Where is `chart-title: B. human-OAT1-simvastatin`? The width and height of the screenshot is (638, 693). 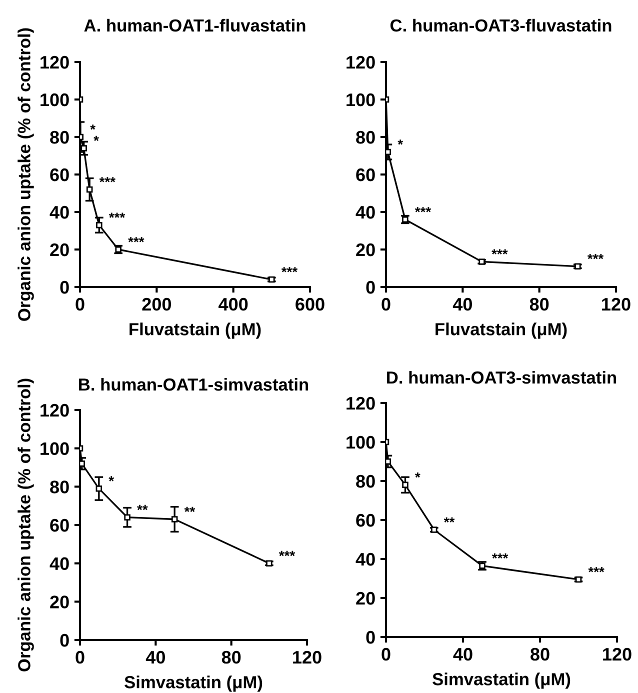
chart-title: B. human-OAT1-simvastatin is located at coordinates (193, 384).